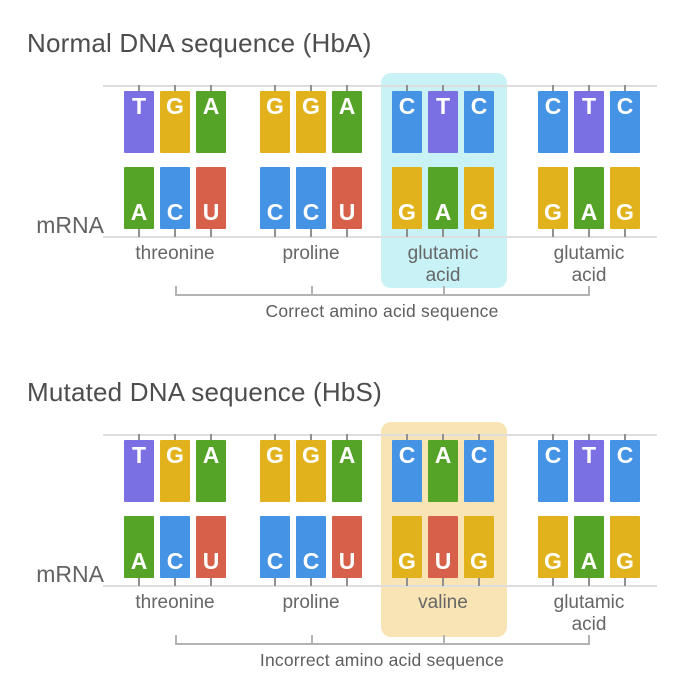 Image resolution: width=700 pixels, height=698 pixels. What do you see at coordinates (589, 561) in the screenshot?
I see `mrna-base-letter: A` at bounding box center [589, 561].